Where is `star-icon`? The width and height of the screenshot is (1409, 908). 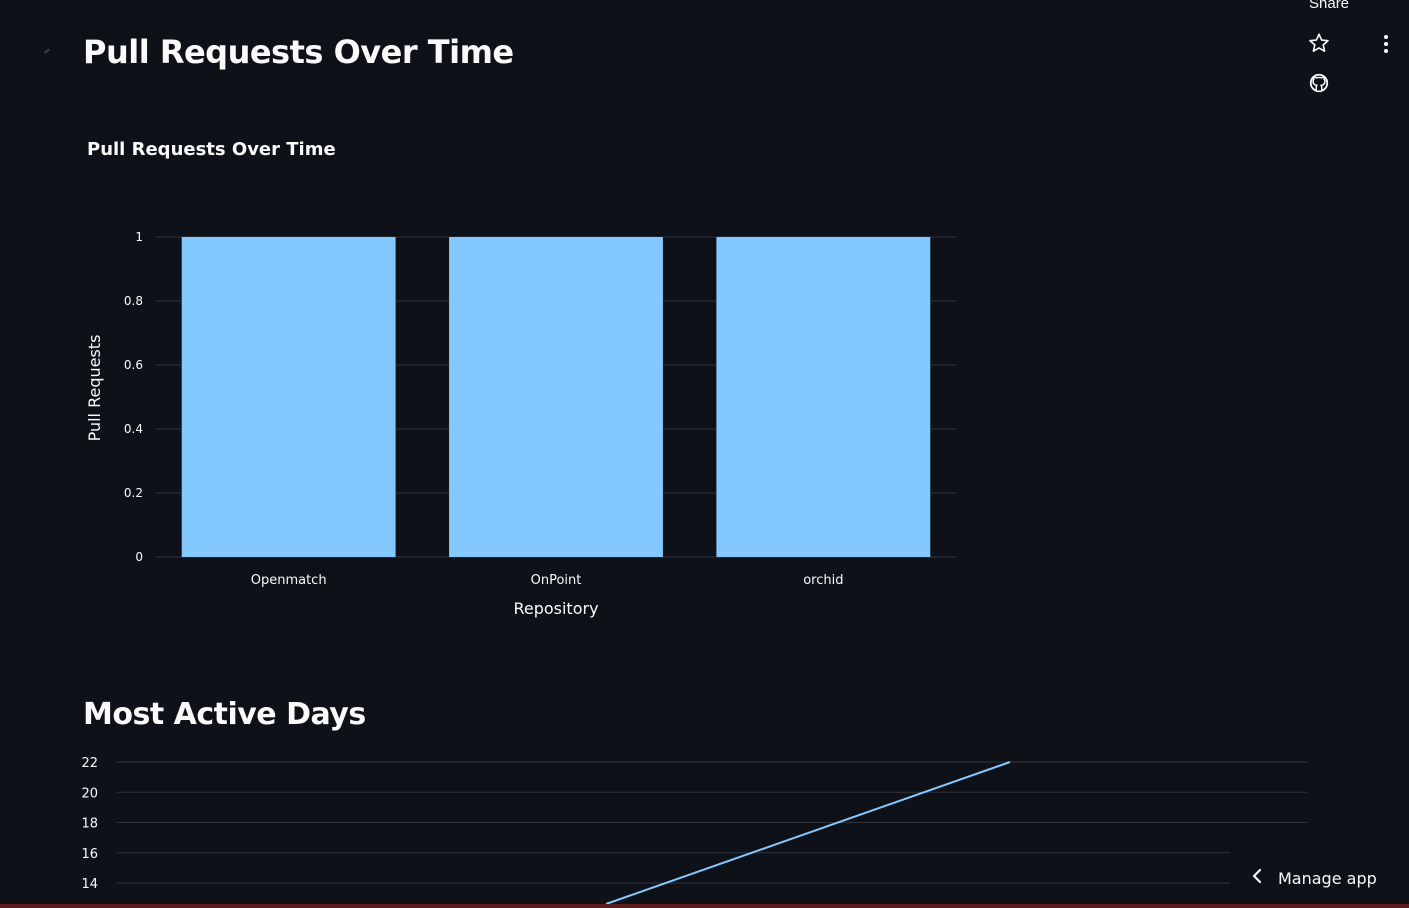
star-icon is located at coordinates (1319, 45).